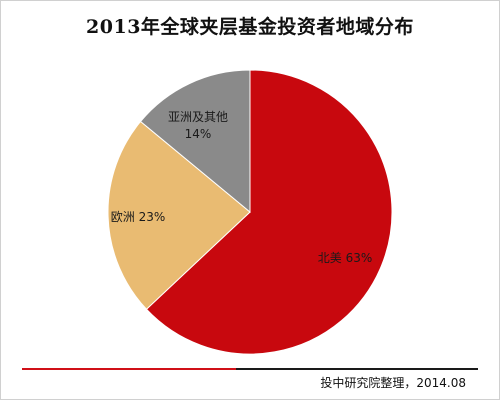 The image size is (500, 400). I want to click on slice-europe, so click(179, 215).